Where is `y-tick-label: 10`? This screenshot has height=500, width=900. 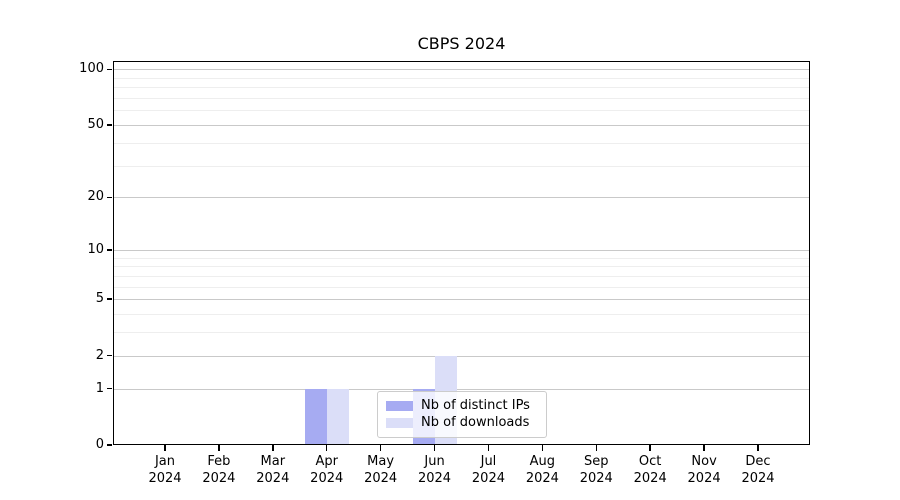
y-tick-label: 10 is located at coordinates (95, 249).